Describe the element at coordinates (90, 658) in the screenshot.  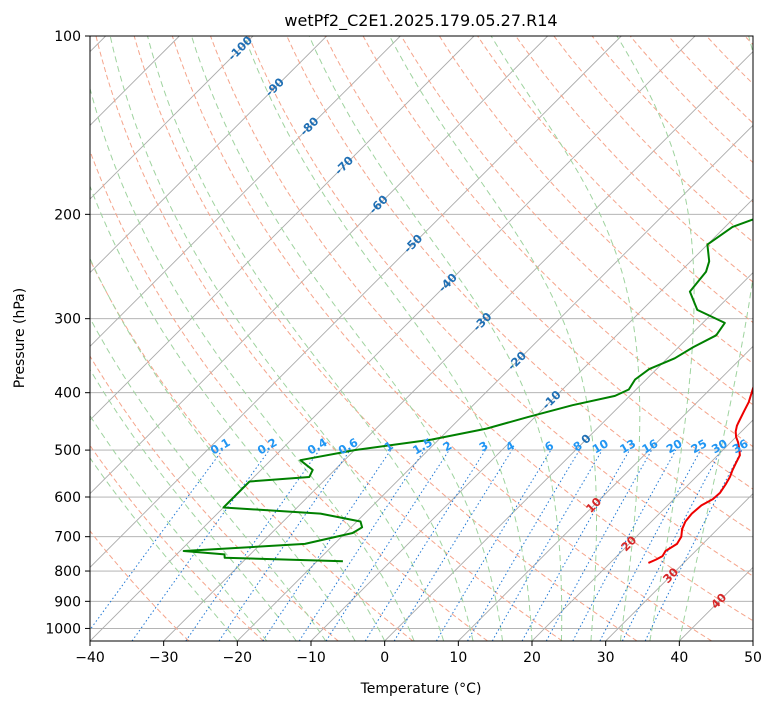
I see `x-tick-label: −40` at that location.